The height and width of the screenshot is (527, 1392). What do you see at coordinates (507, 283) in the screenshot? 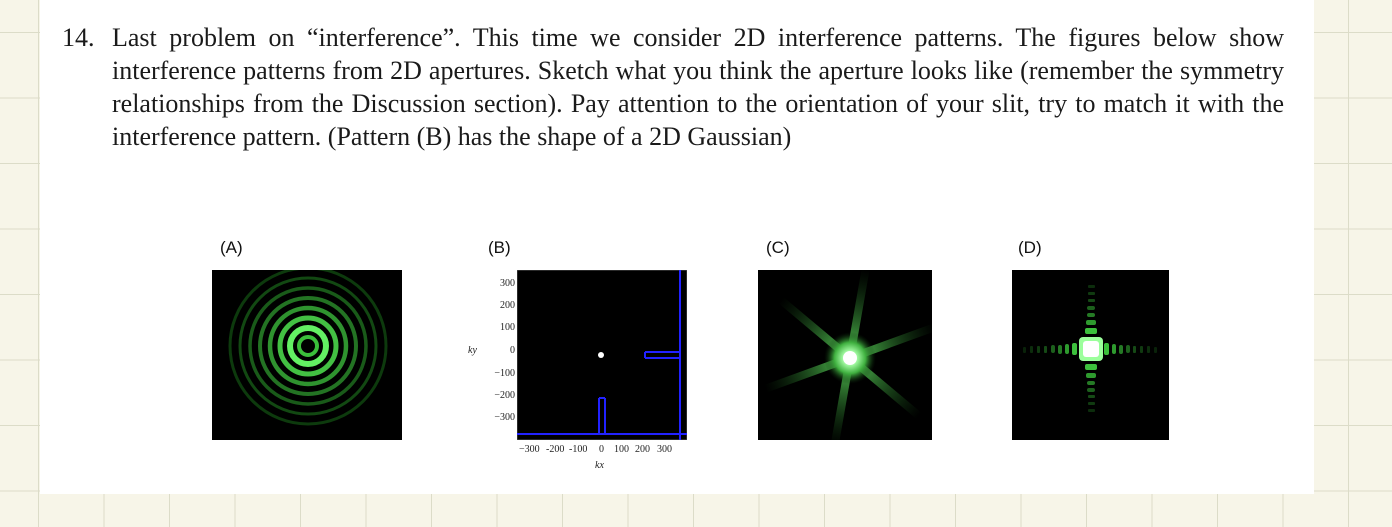
I see `y-tick: 300` at bounding box center [507, 283].